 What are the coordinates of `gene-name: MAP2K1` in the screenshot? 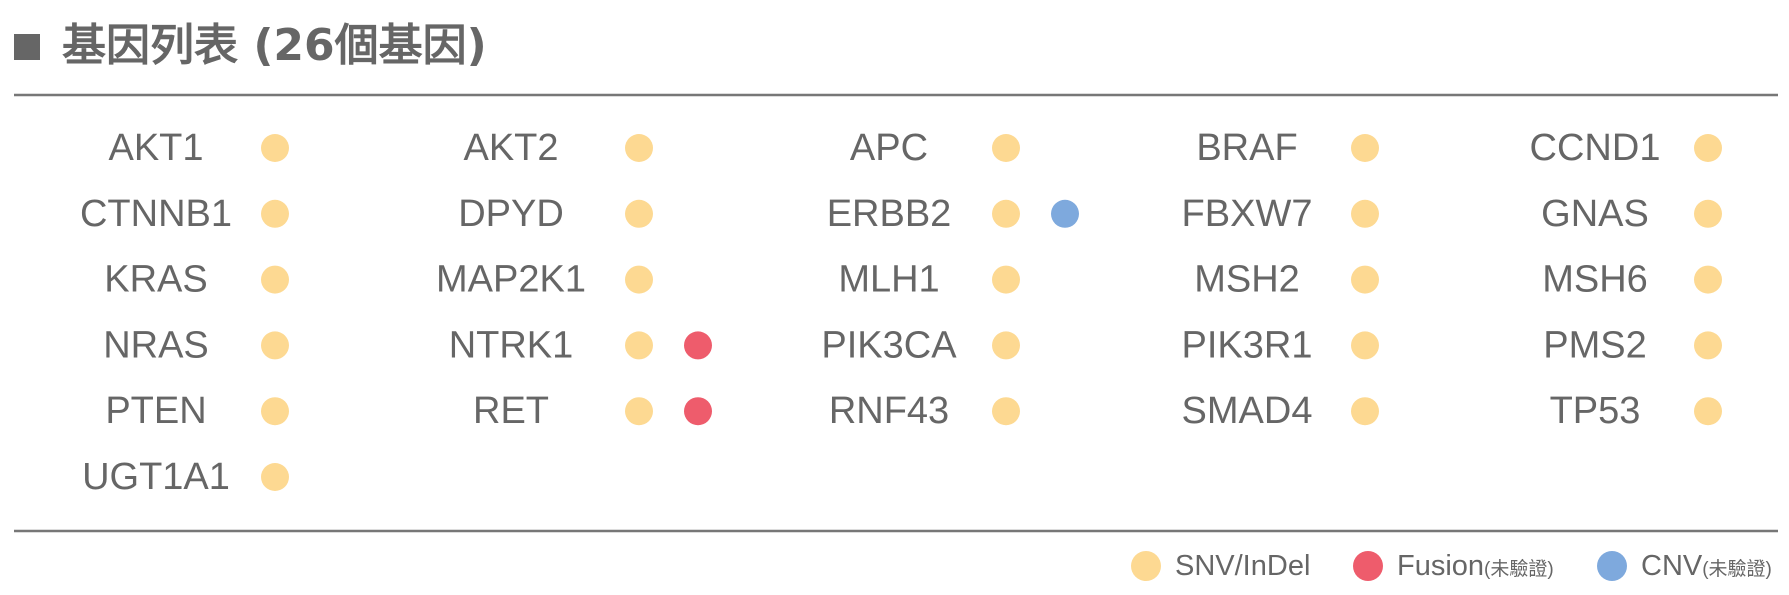 It's located at (511, 280).